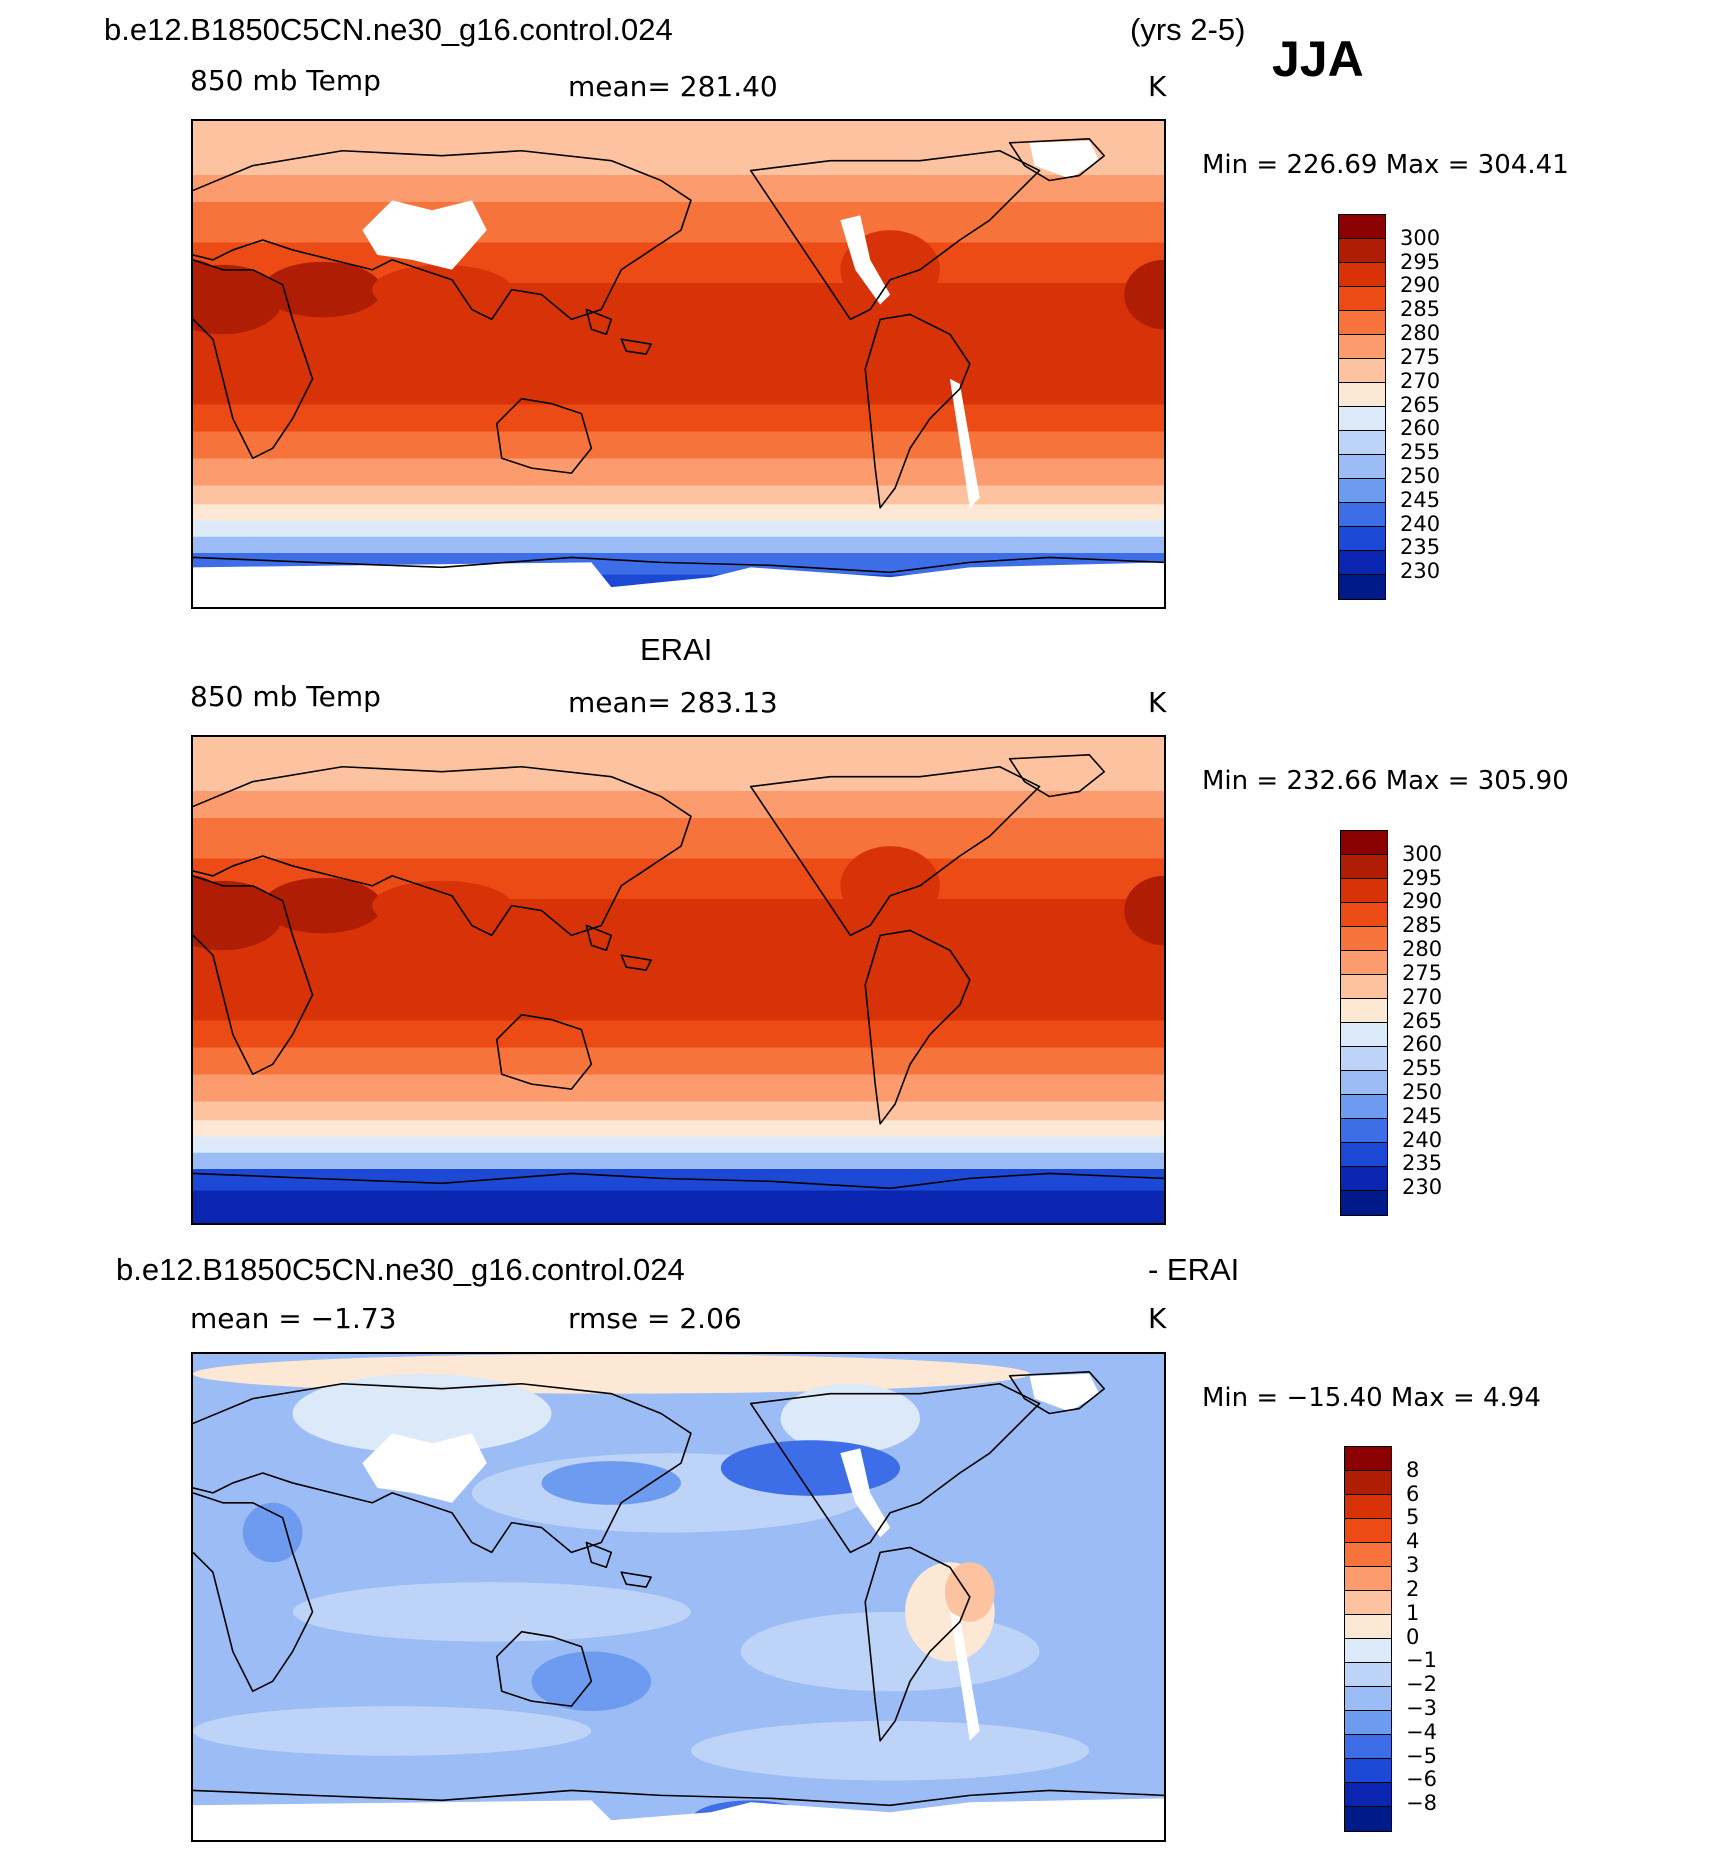 The height and width of the screenshot is (1863, 1710). What do you see at coordinates (1413, 1565) in the screenshot?
I see `colorbar-label: 3` at bounding box center [1413, 1565].